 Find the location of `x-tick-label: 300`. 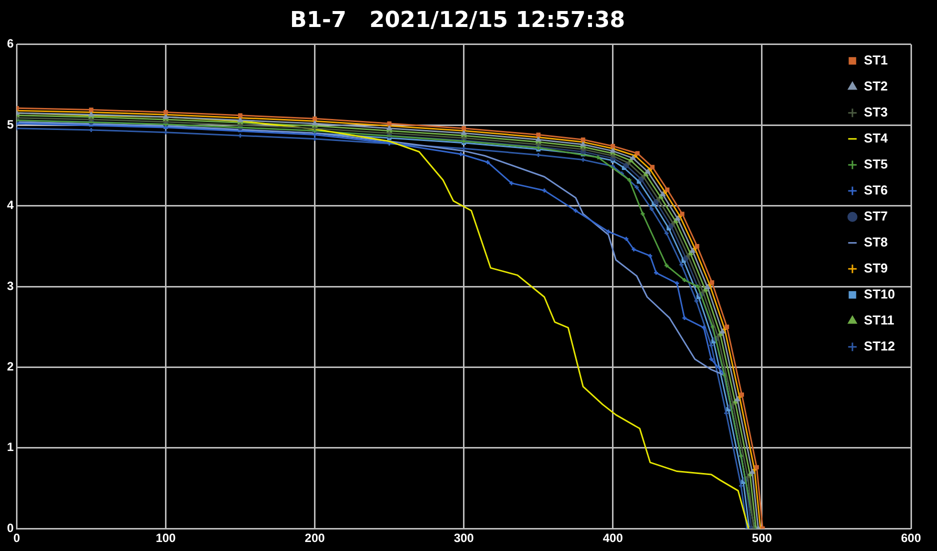

x-tick-label: 300 is located at coordinates (464, 538).